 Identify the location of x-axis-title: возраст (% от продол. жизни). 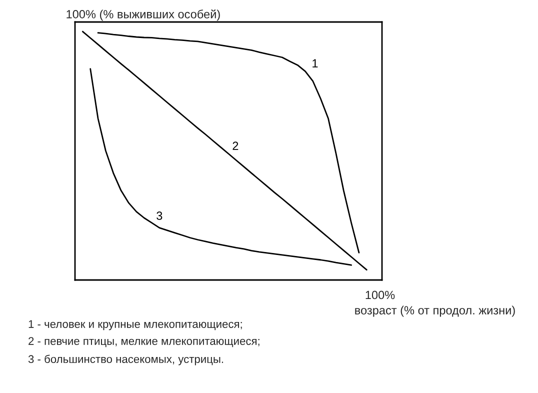
(435, 311).